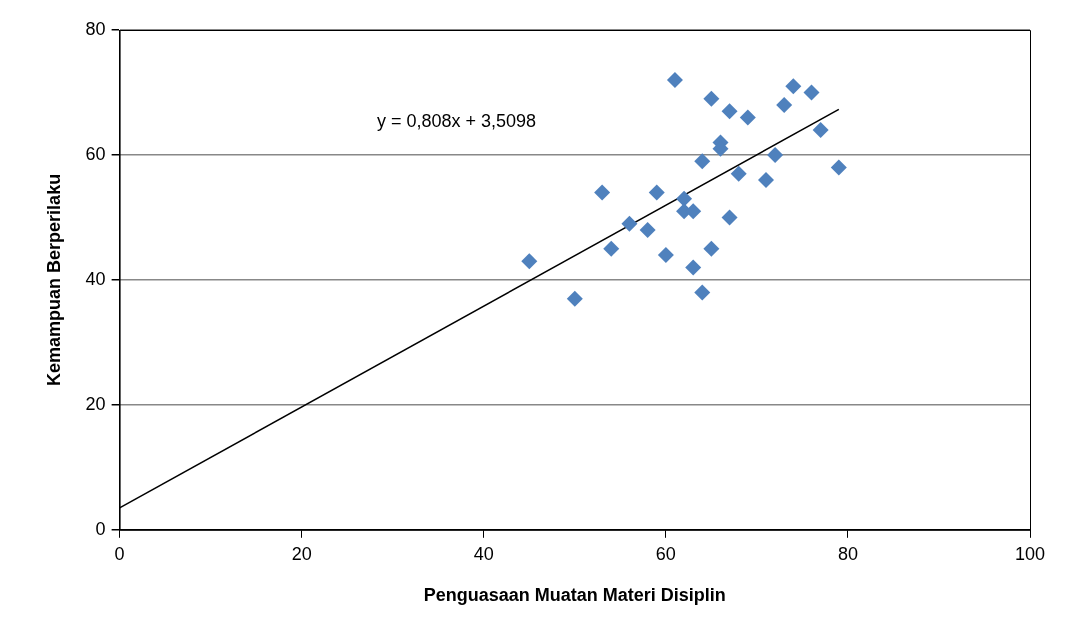  What do you see at coordinates (95, 28) in the screenshot?
I see `y-tick-label: 80` at bounding box center [95, 28].